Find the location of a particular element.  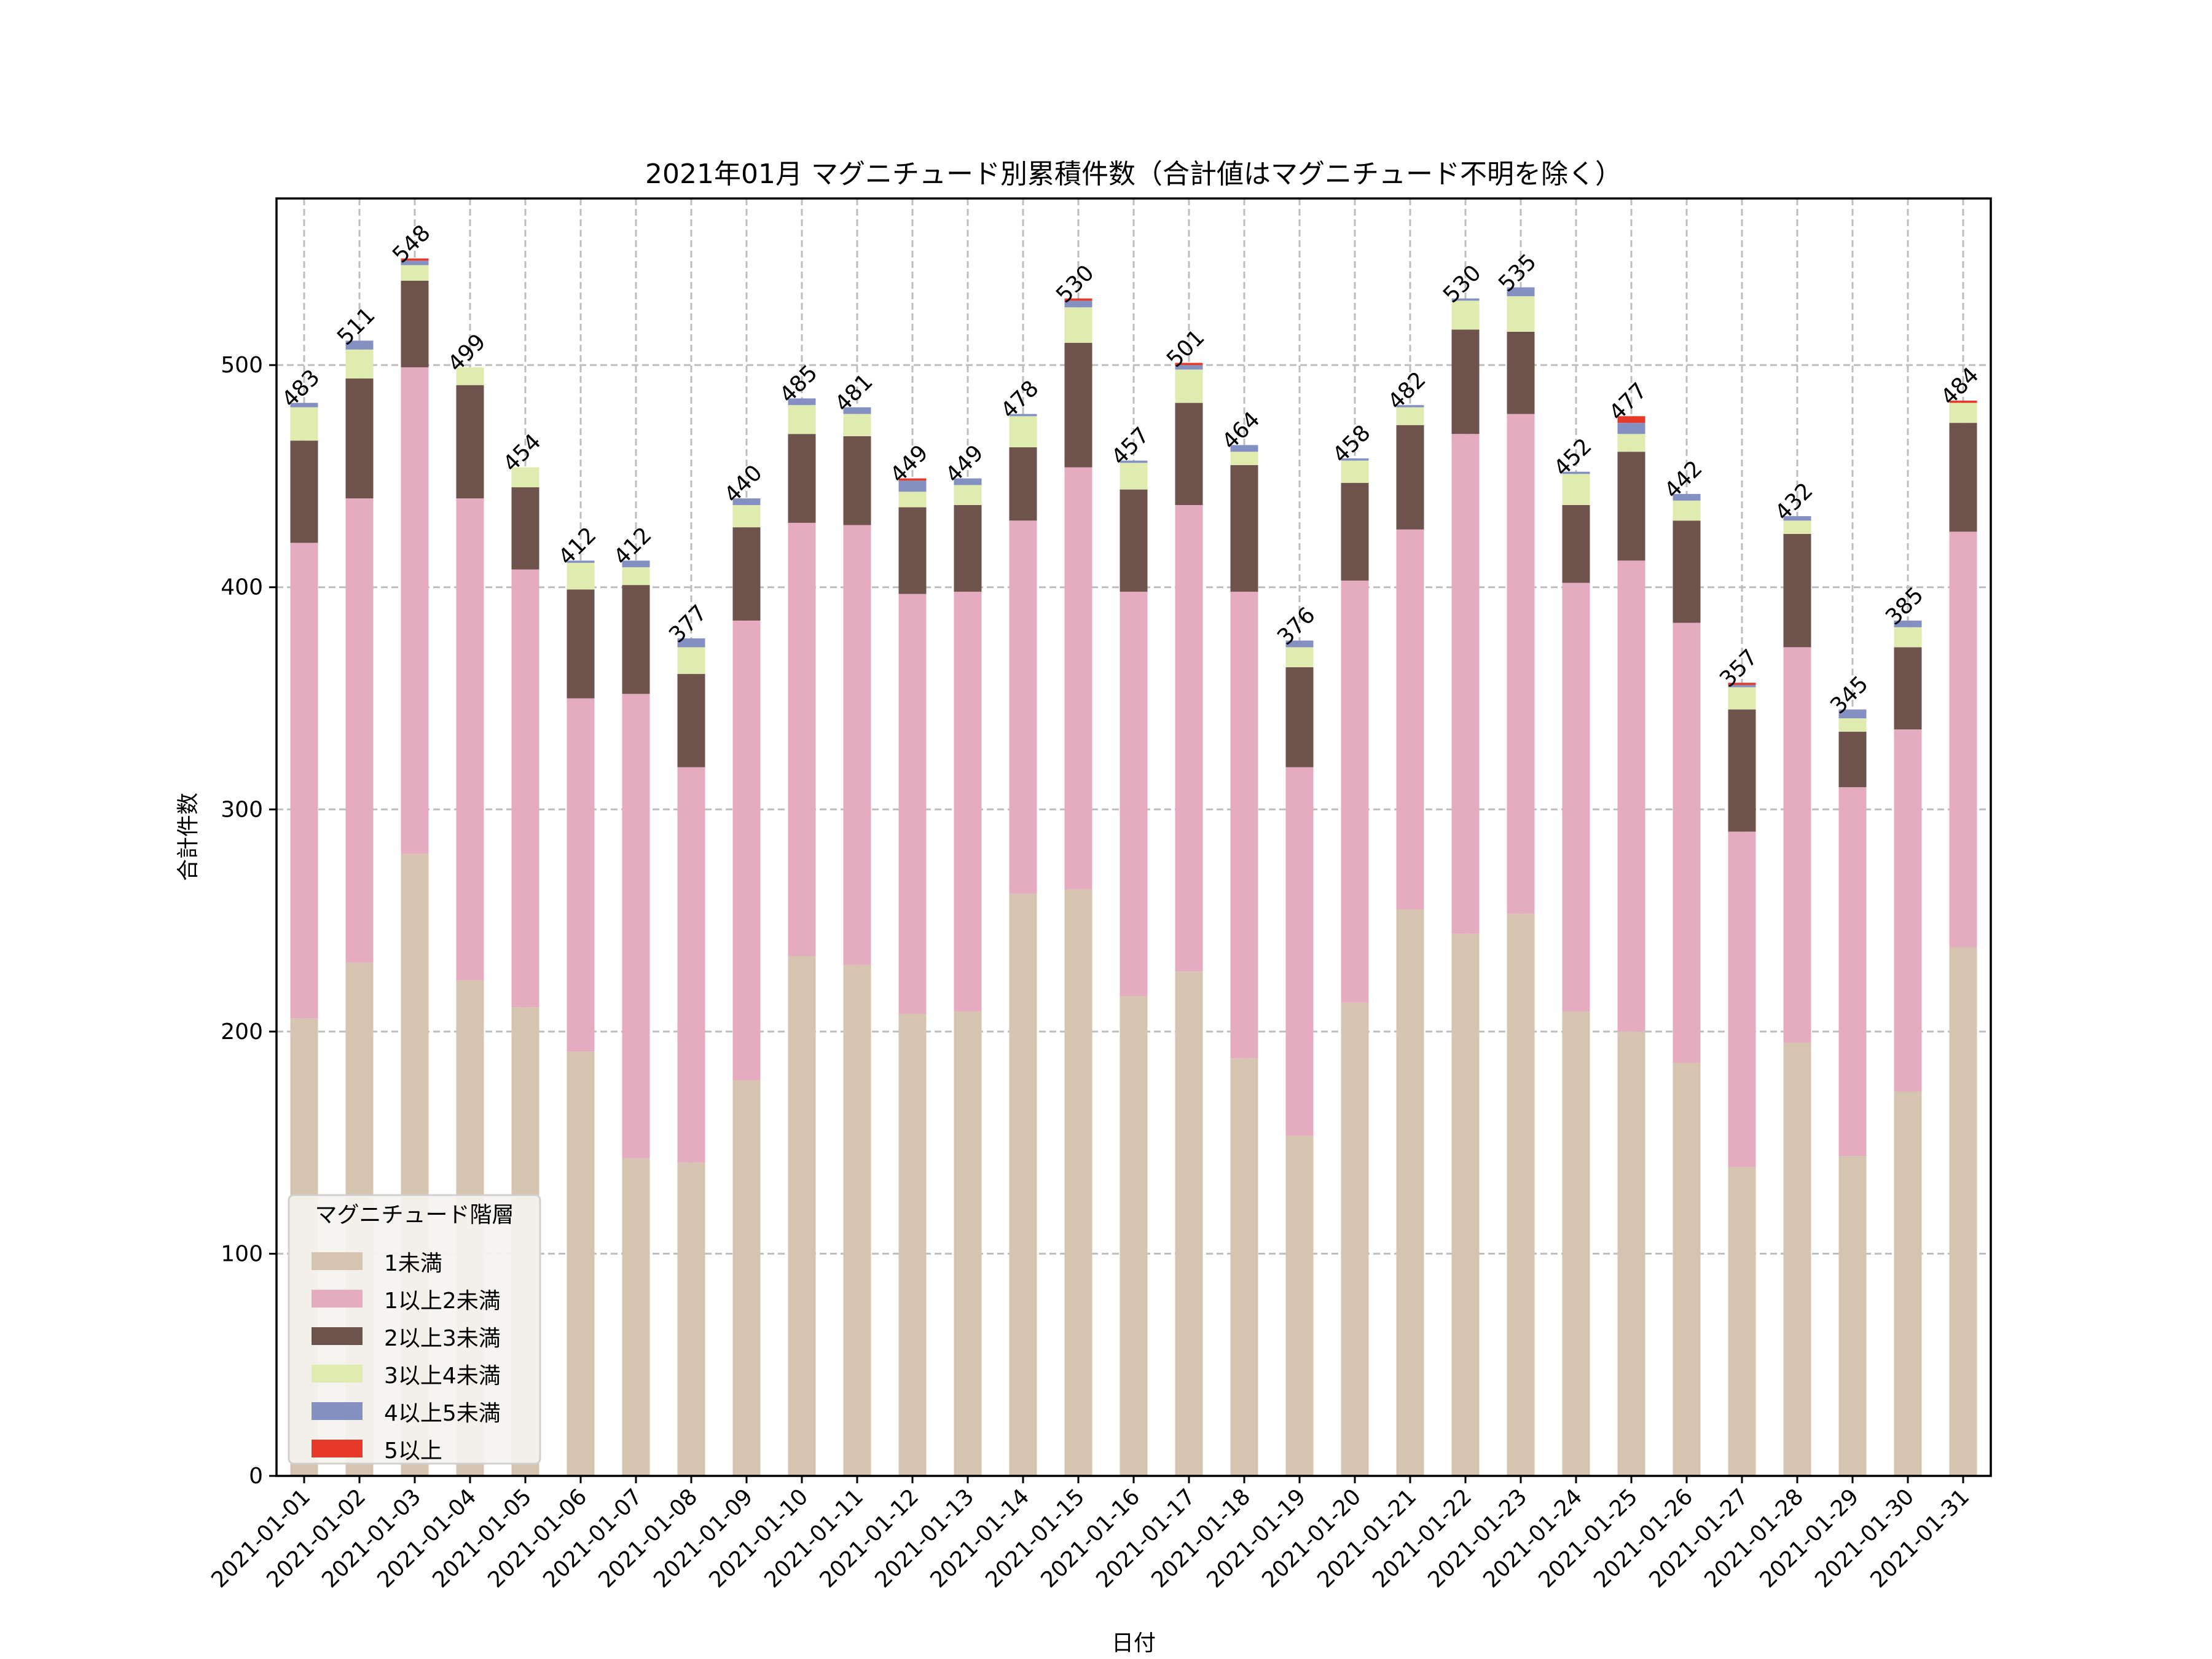

y-tick-label: 100 is located at coordinates (242, 1253).